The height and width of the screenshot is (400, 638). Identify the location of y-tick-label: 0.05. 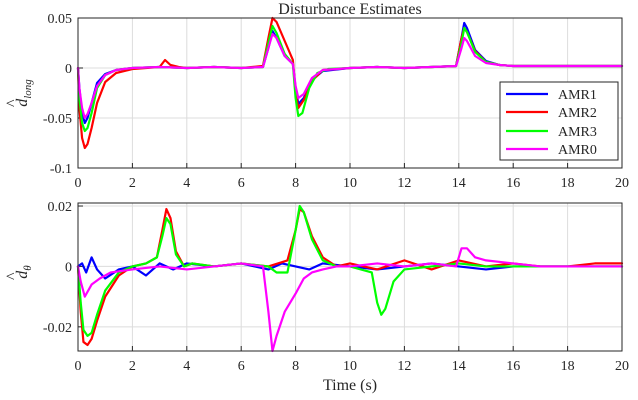
(60, 19).